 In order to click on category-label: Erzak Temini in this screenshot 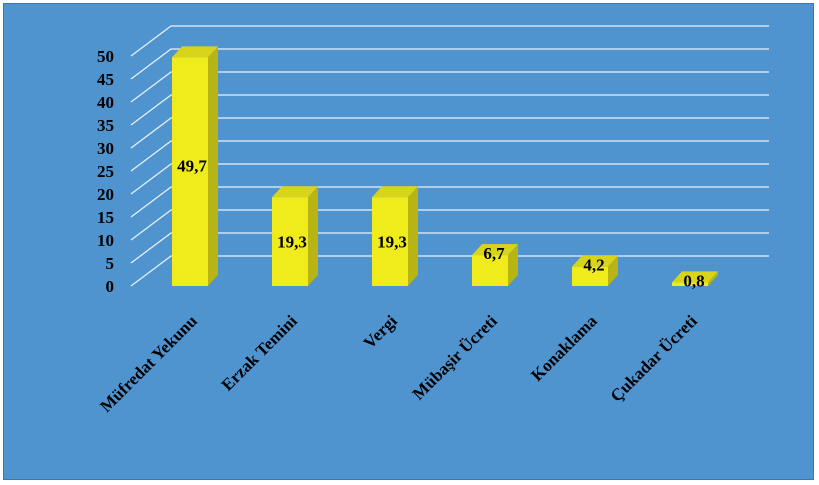, I will do `click(259, 352)`.